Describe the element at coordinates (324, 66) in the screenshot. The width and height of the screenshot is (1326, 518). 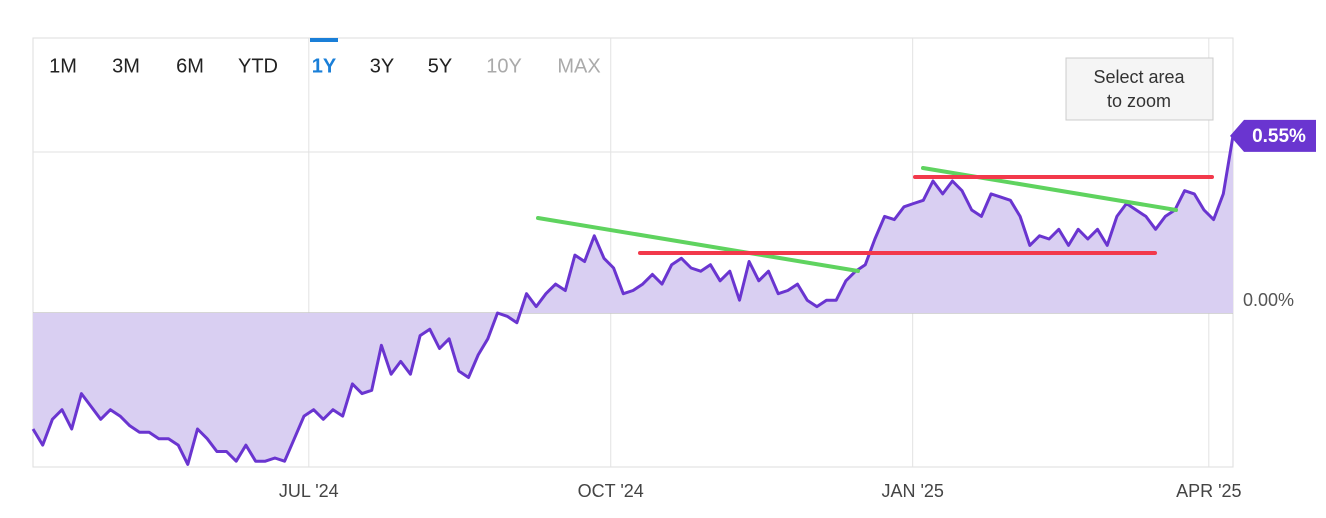
I see `range-button: 1Y` at that location.